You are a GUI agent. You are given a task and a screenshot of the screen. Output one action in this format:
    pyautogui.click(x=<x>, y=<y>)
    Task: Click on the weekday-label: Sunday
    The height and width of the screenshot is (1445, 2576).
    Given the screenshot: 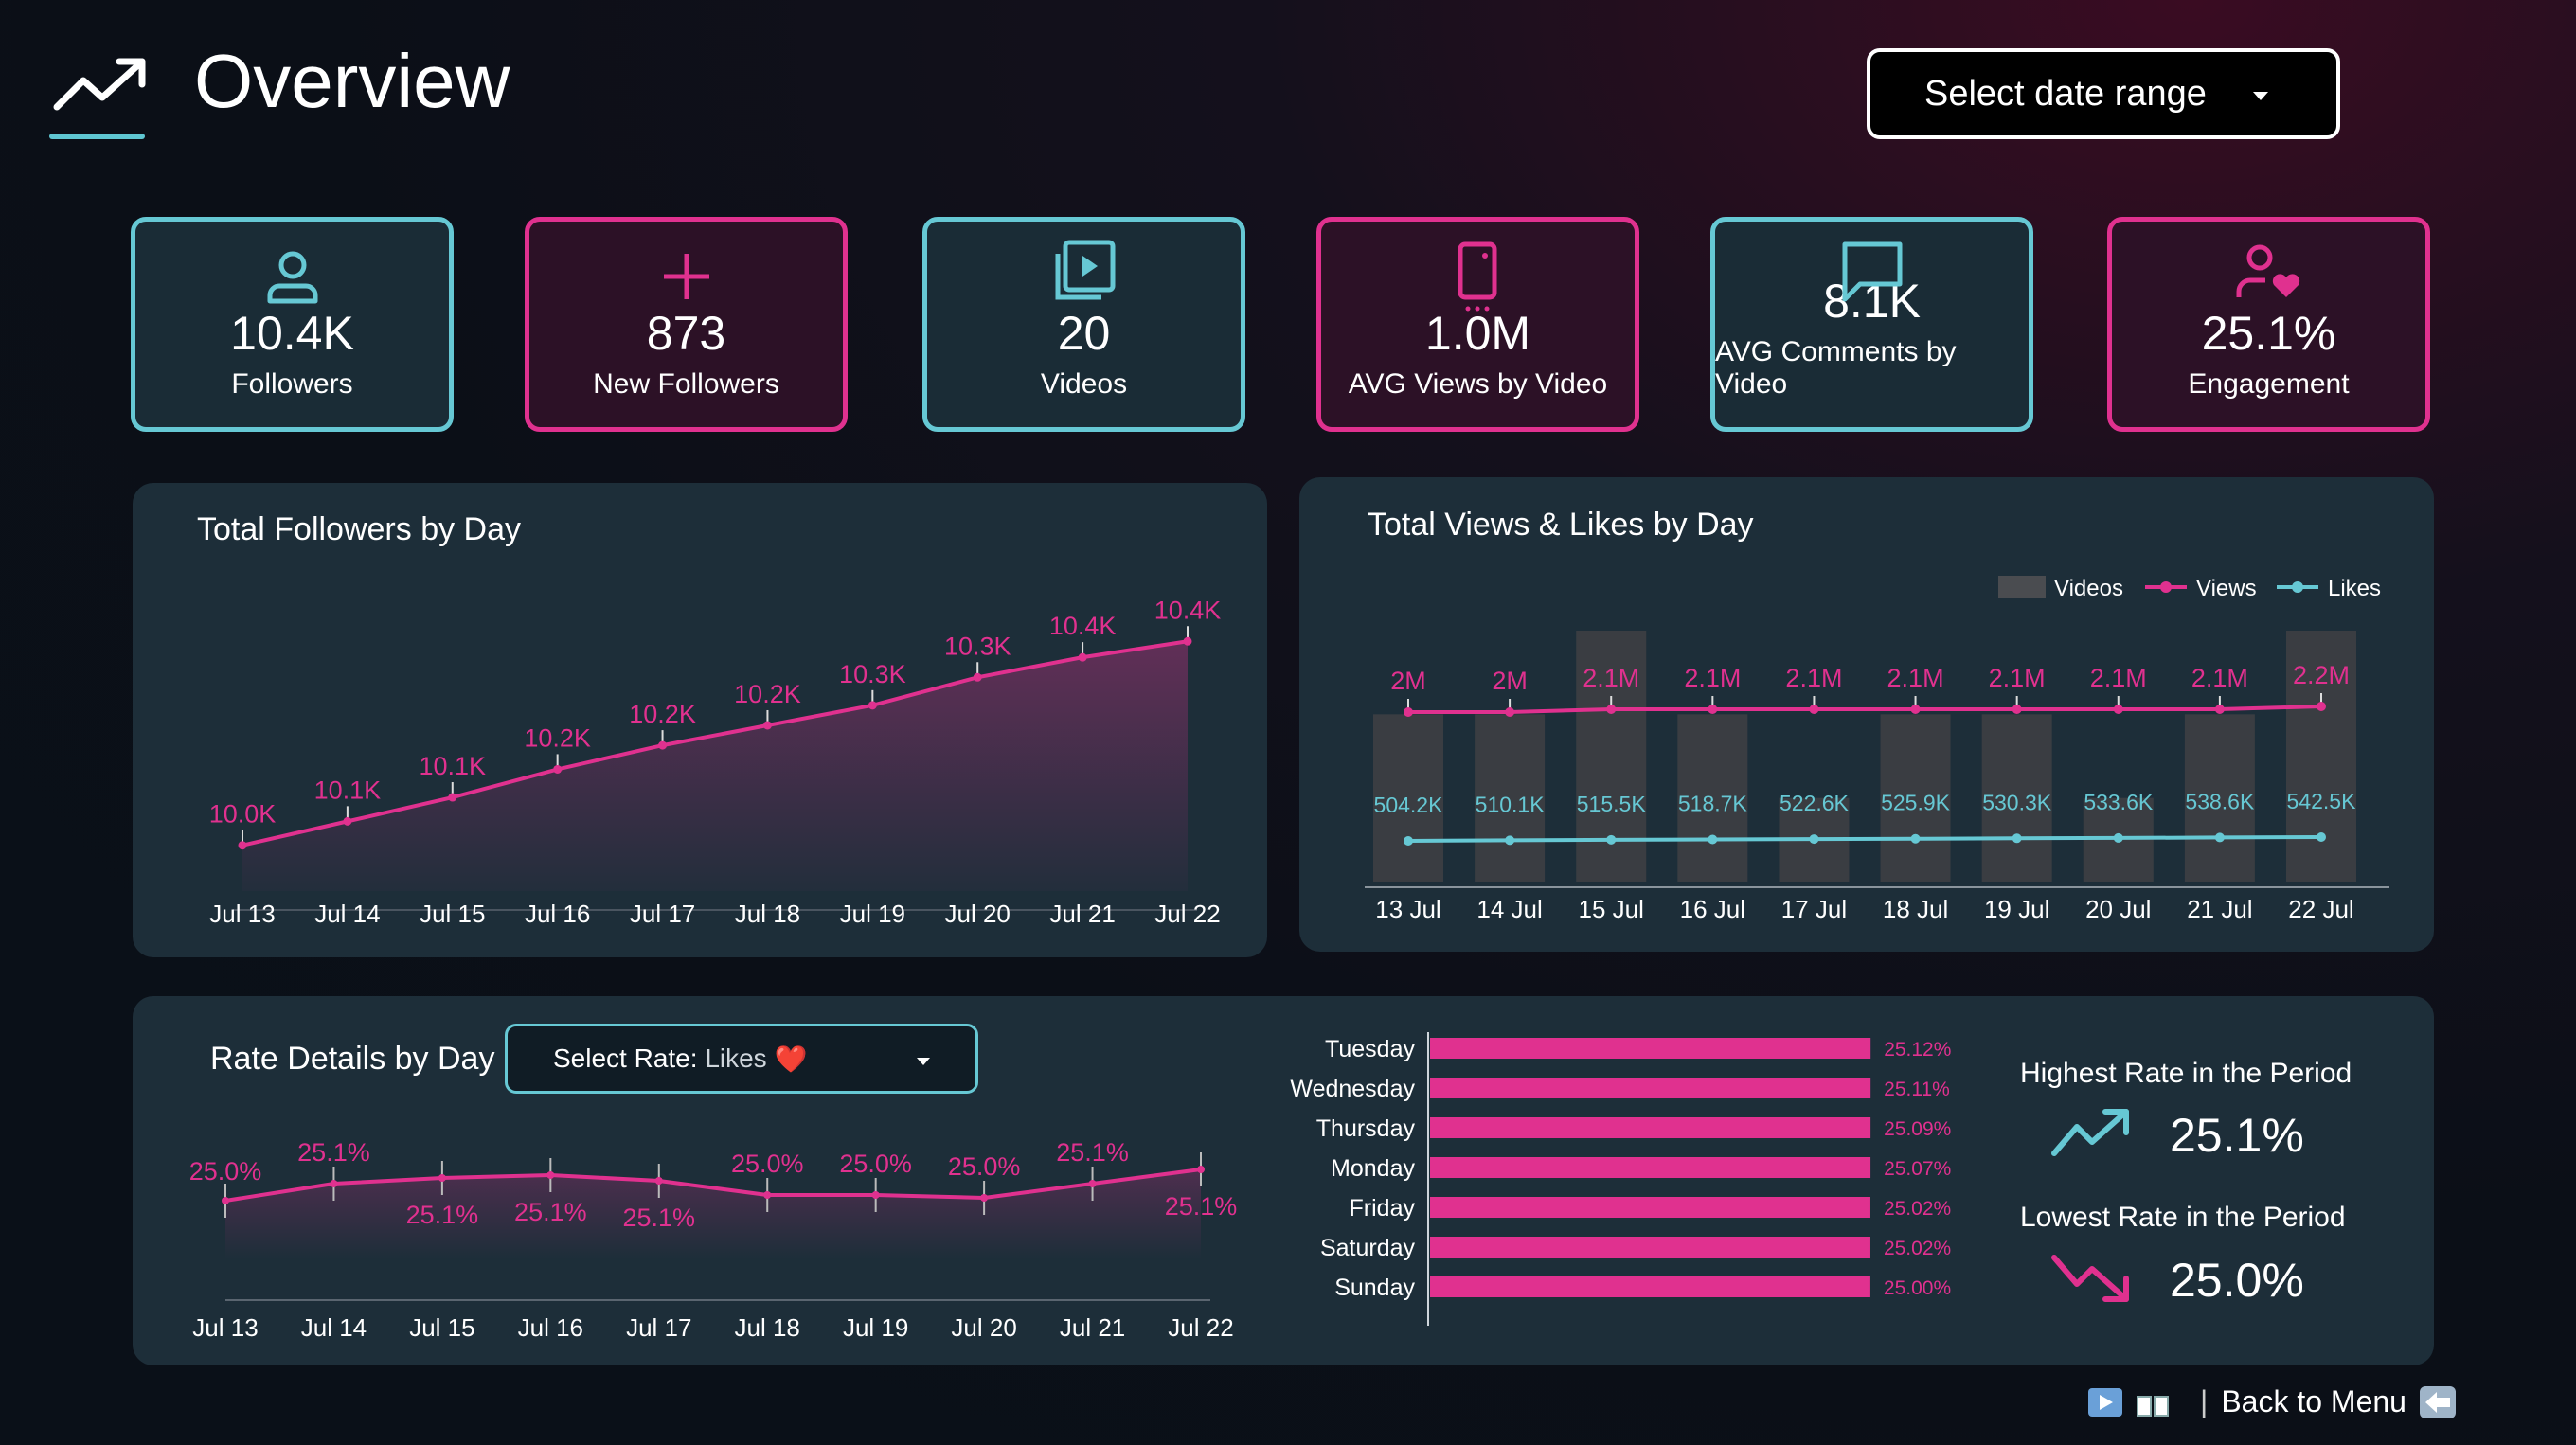 What is the action you would take?
    pyautogui.click(x=1374, y=1288)
    